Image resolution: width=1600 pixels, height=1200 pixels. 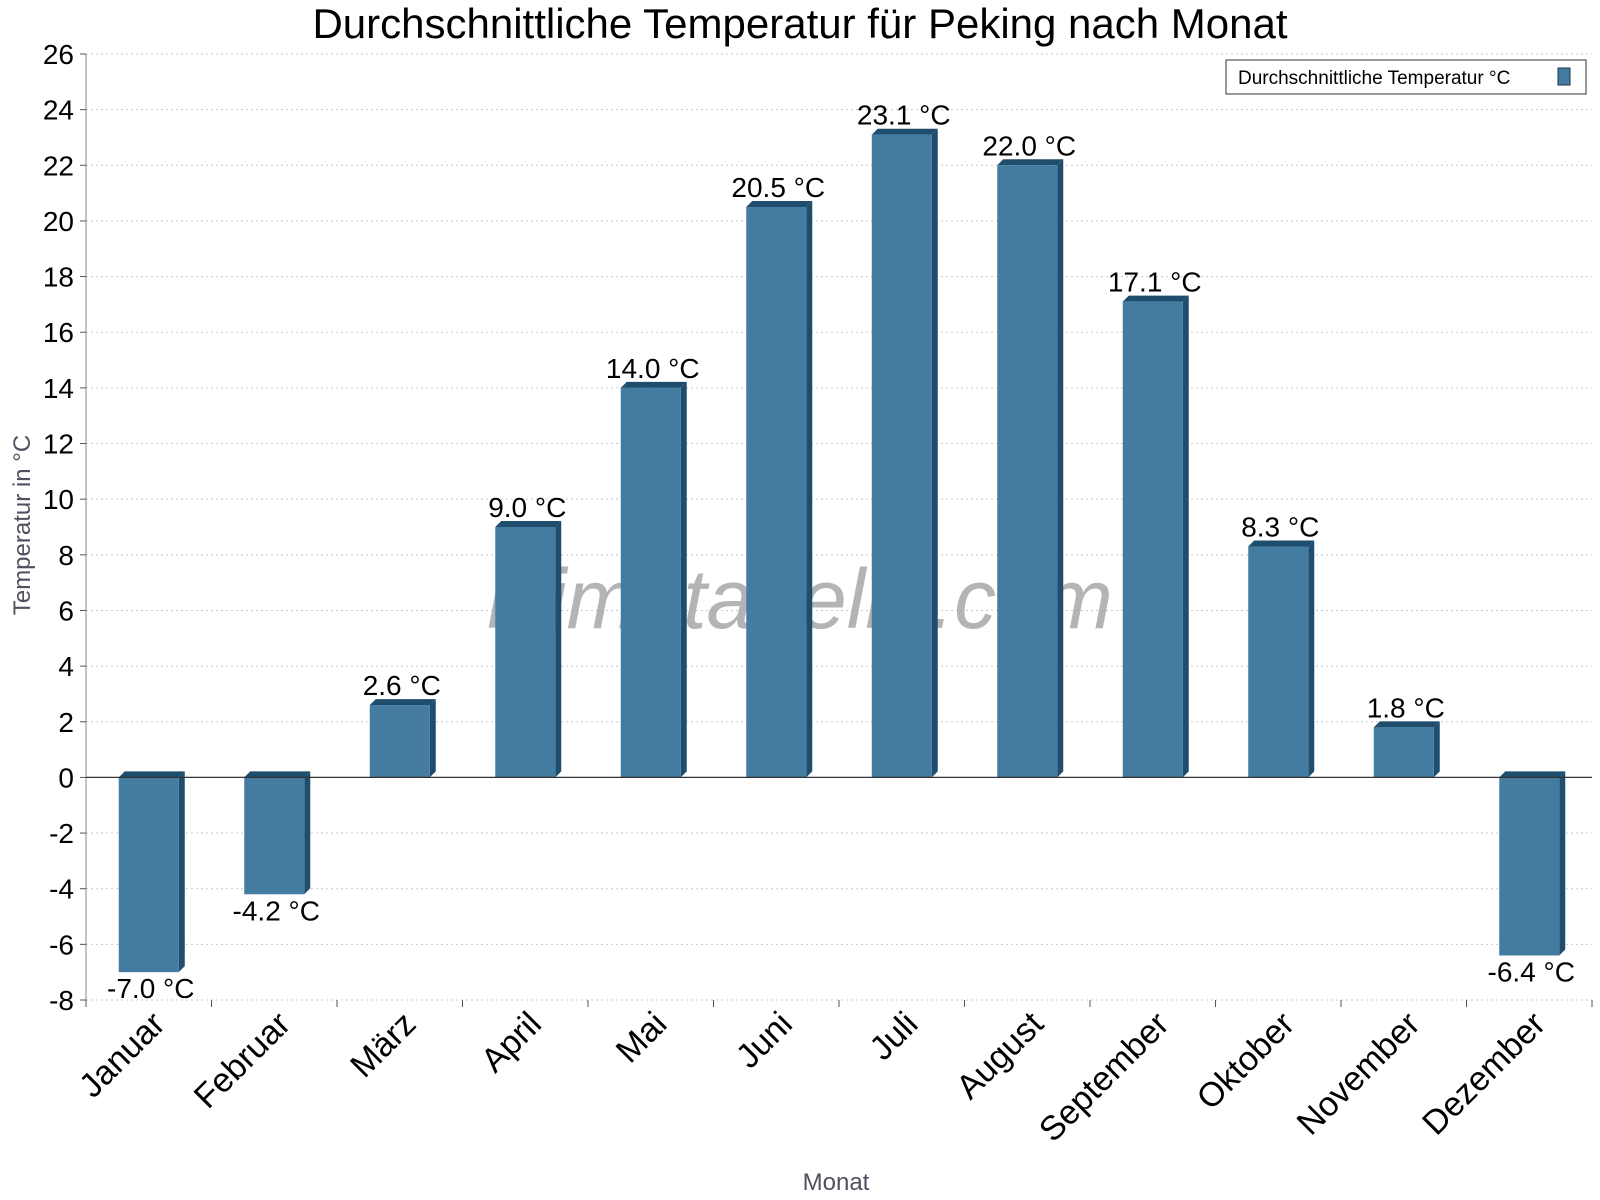 What do you see at coordinates (1484, 1074) in the screenshot?
I see `x-tick-label: Dezember` at bounding box center [1484, 1074].